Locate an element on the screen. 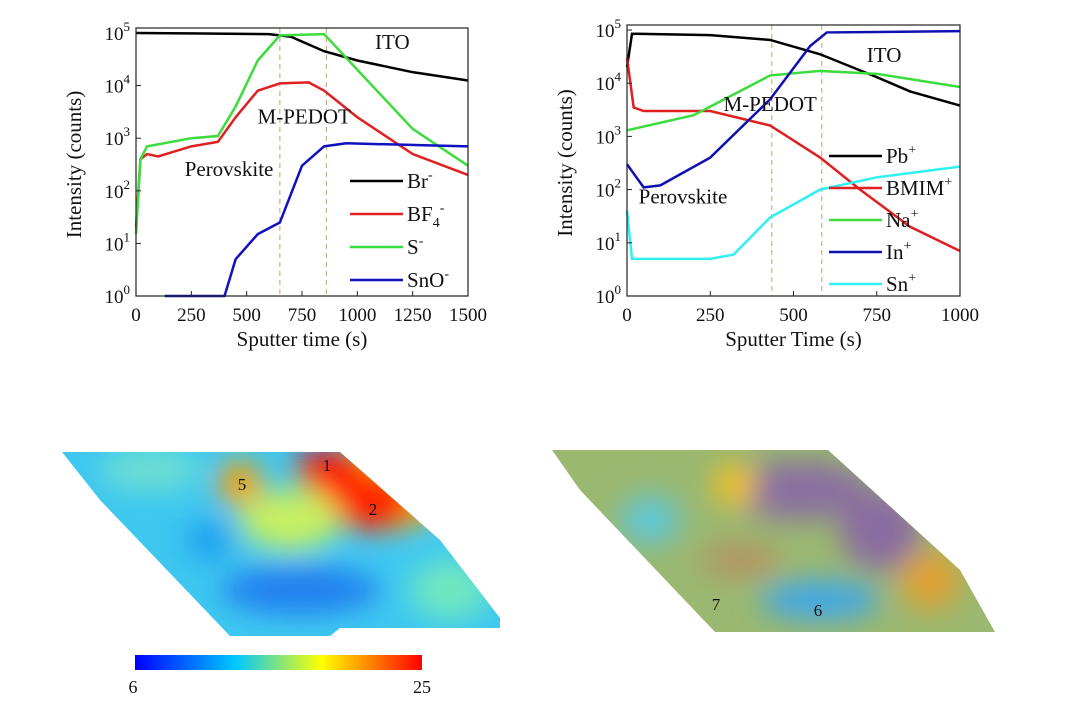 The width and height of the screenshot is (1080, 711). plot-frame is located at coordinates (793, 160).